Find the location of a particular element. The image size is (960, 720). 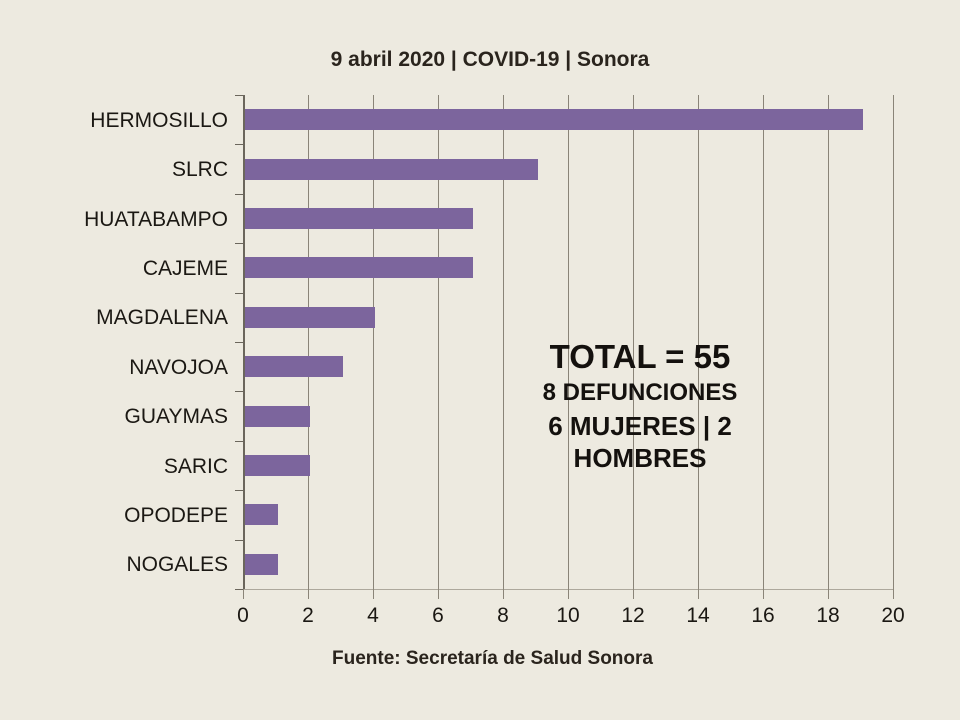

category-label-magdalena: MAGDALENA is located at coordinates (162, 318).